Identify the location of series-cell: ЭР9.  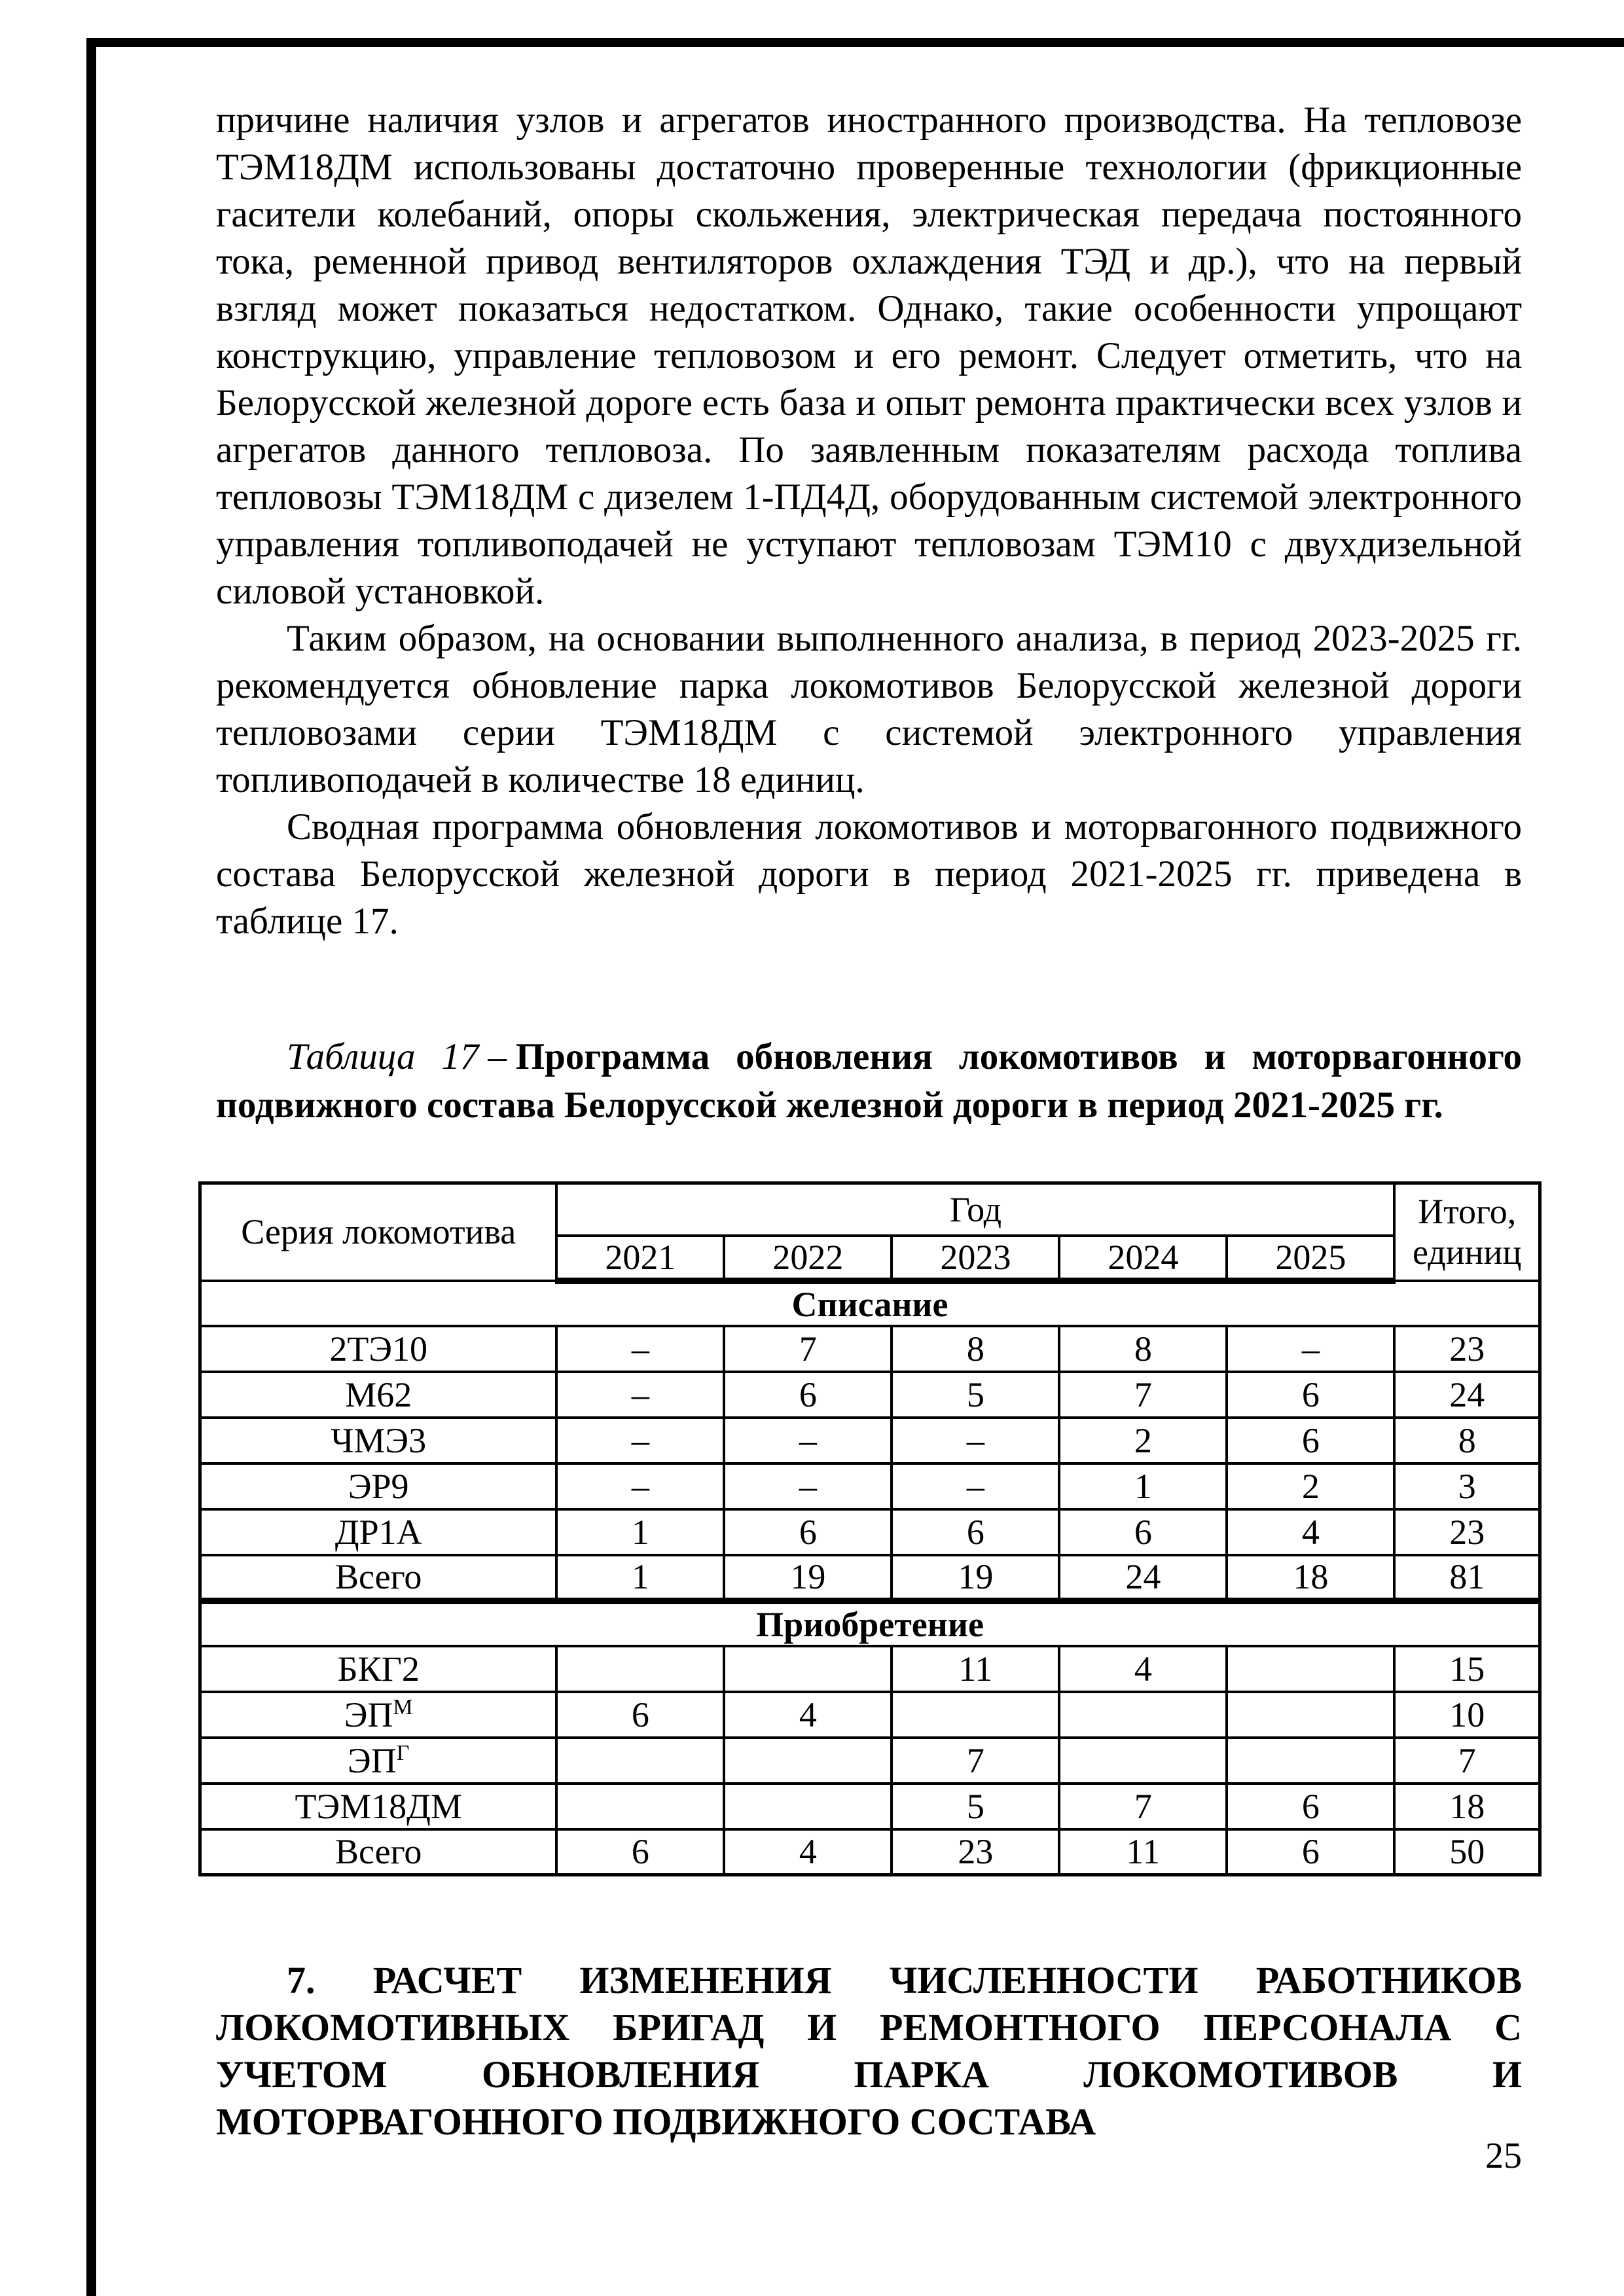
(378, 1486).